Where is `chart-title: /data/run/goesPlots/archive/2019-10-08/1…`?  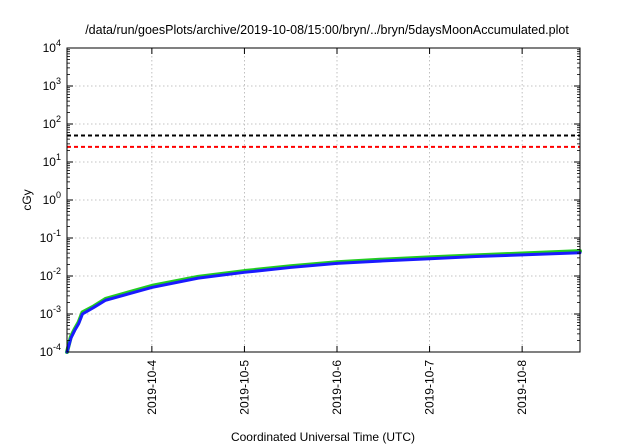
chart-title: /data/run/goesPlots/archive/2019-10-08/1… is located at coordinates (327, 30).